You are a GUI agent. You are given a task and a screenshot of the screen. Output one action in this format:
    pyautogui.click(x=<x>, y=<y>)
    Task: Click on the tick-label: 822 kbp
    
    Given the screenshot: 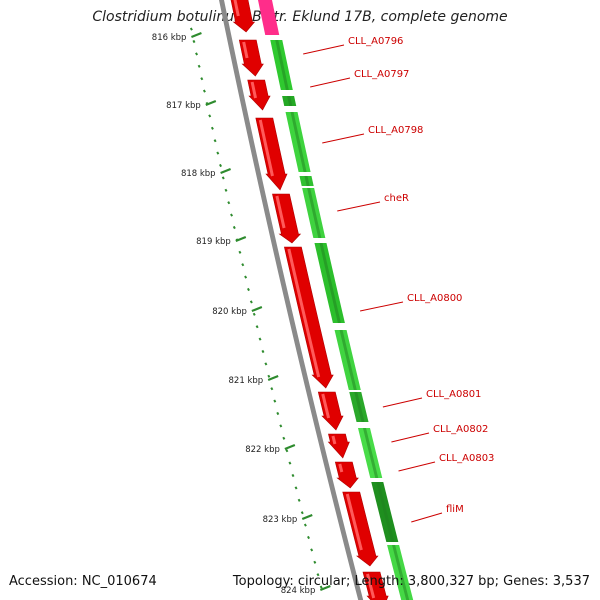 What is the action you would take?
    pyautogui.click(x=262, y=450)
    